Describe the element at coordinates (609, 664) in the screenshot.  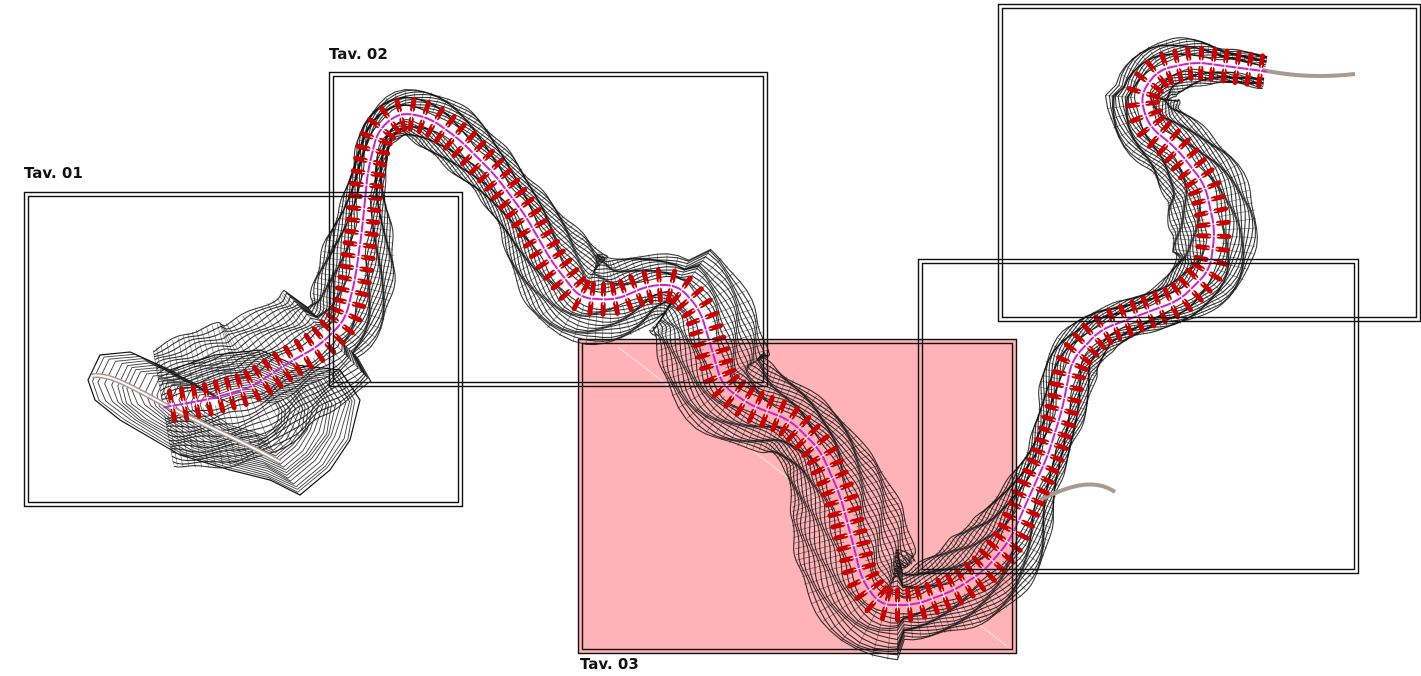
I see `sheet-label-tav-03: Tav. 03` at that location.